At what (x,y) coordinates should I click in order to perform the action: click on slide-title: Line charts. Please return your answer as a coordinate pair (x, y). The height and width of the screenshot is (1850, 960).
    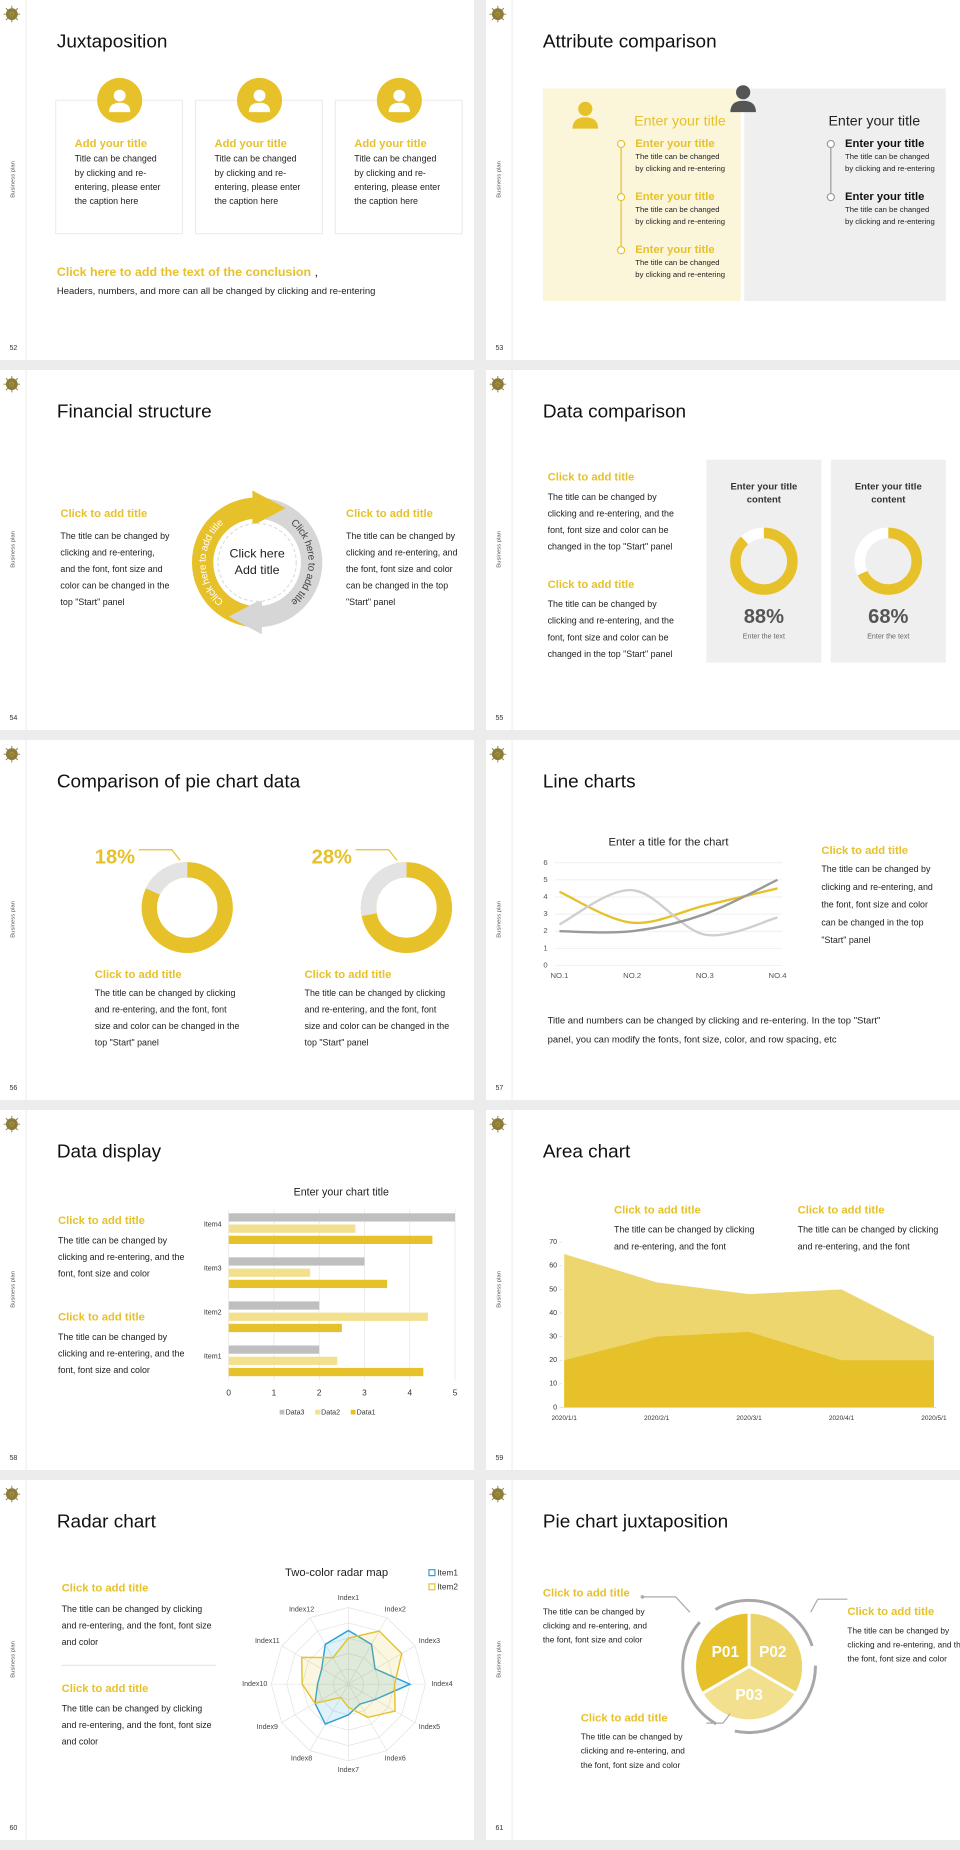
    Looking at the image, I should click on (589, 782).